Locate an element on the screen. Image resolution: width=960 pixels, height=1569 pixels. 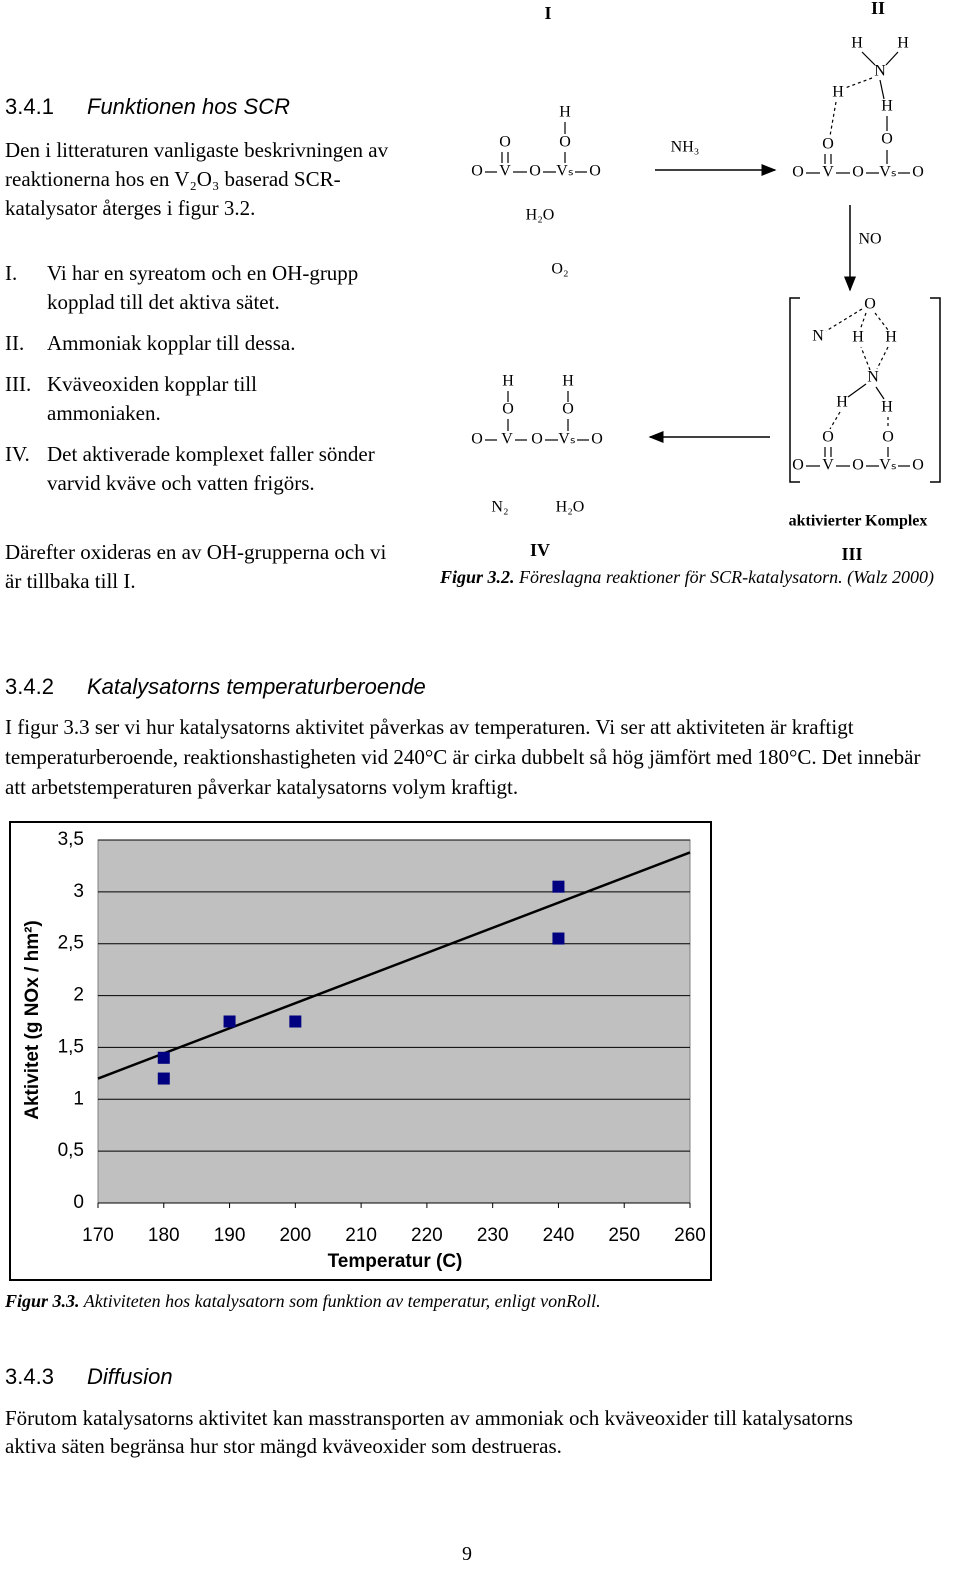
trendline is located at coordinates (394, 965).